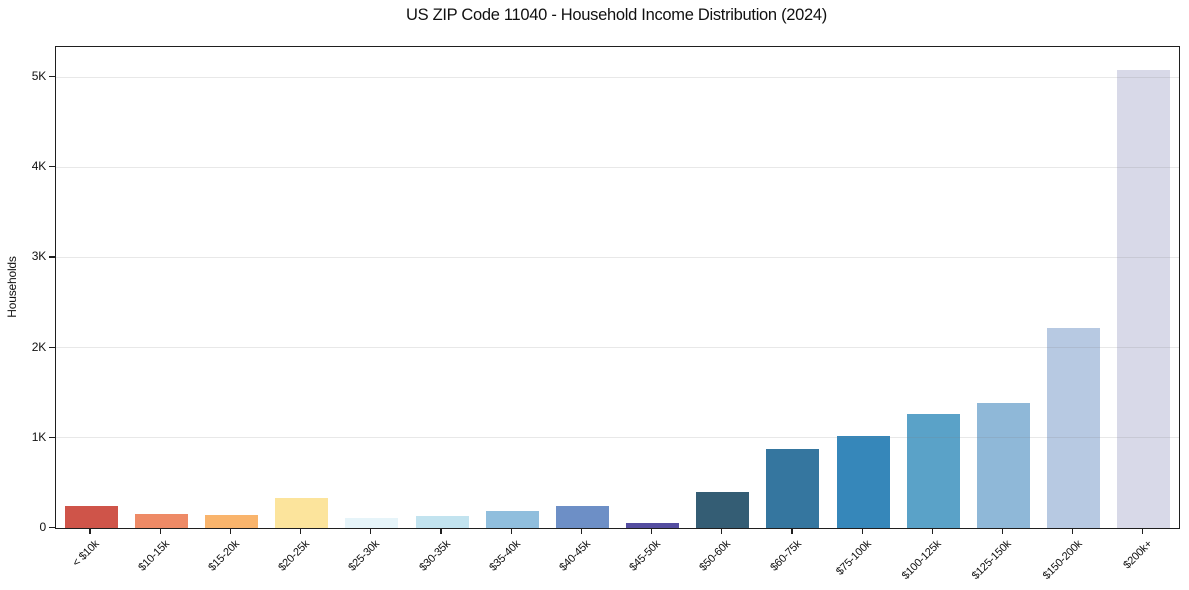  Describe the element at coordinates (617, 257) in the screenshot. I see `gridline-3K` at that location.